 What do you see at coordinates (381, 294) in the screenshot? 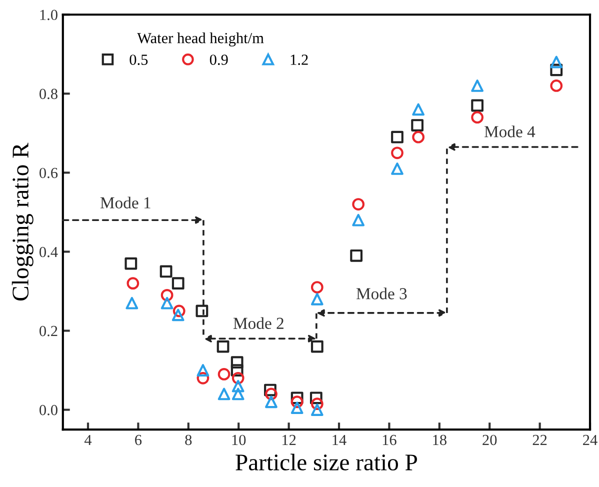
I see `annotation: Mode 3` at bounding box center [381, 294].